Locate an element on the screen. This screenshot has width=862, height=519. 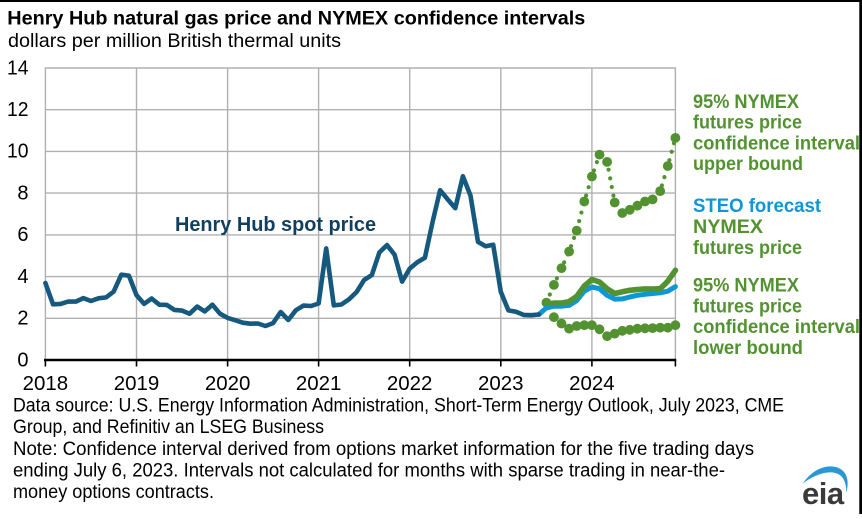
svg-text: Henry Hub spot price is located at coordinates (275, 224).